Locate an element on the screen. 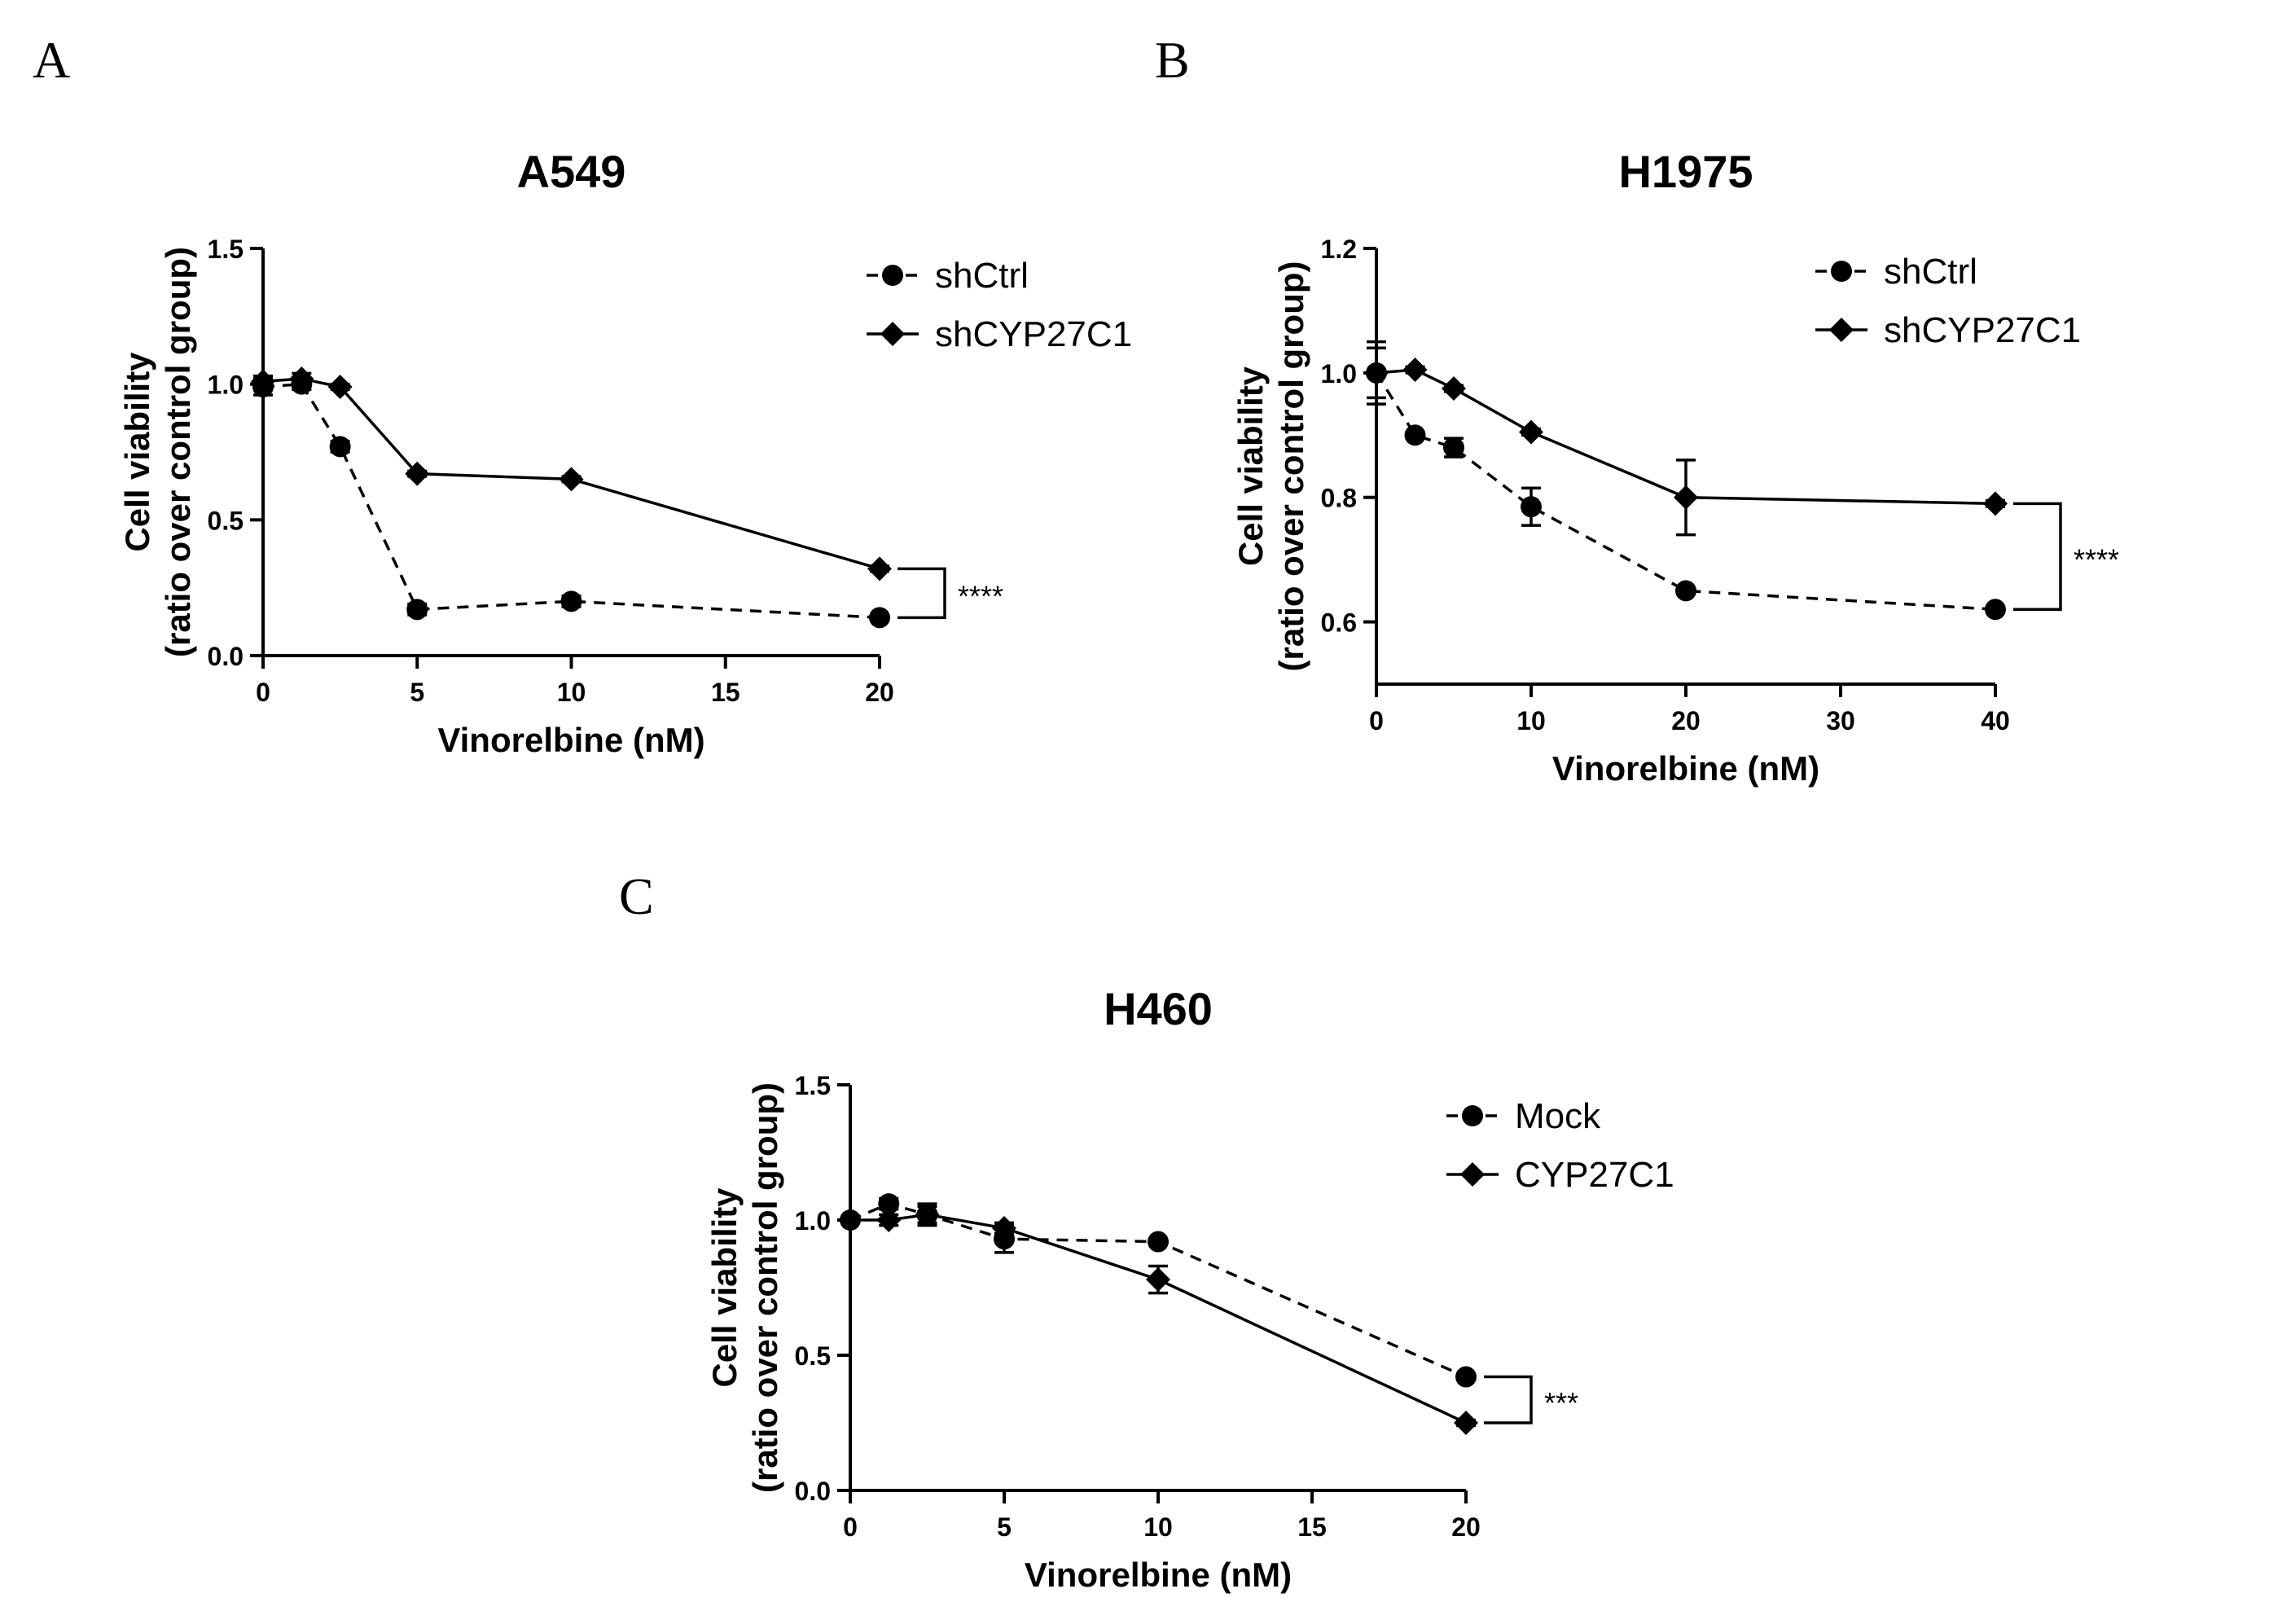  legend-item: Mock is located at coordinates (1523, 1116).